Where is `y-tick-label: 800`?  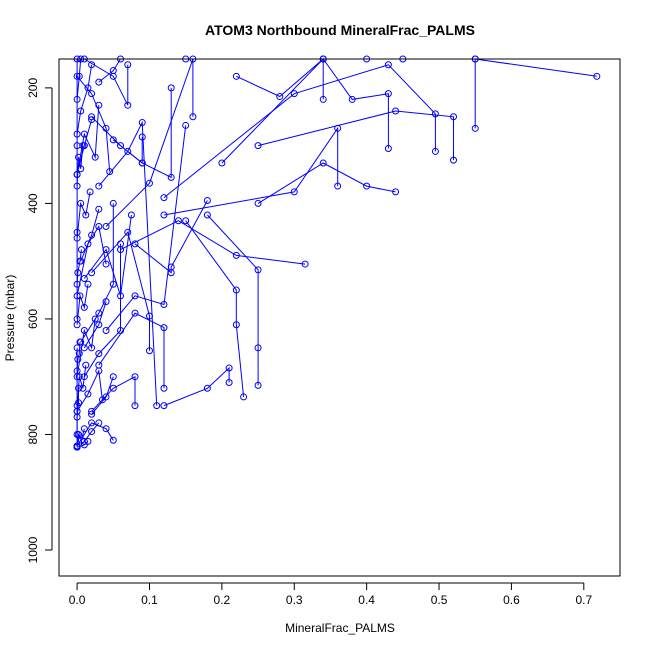 y-tick-label: 800 is located at coordinates (33, 434).